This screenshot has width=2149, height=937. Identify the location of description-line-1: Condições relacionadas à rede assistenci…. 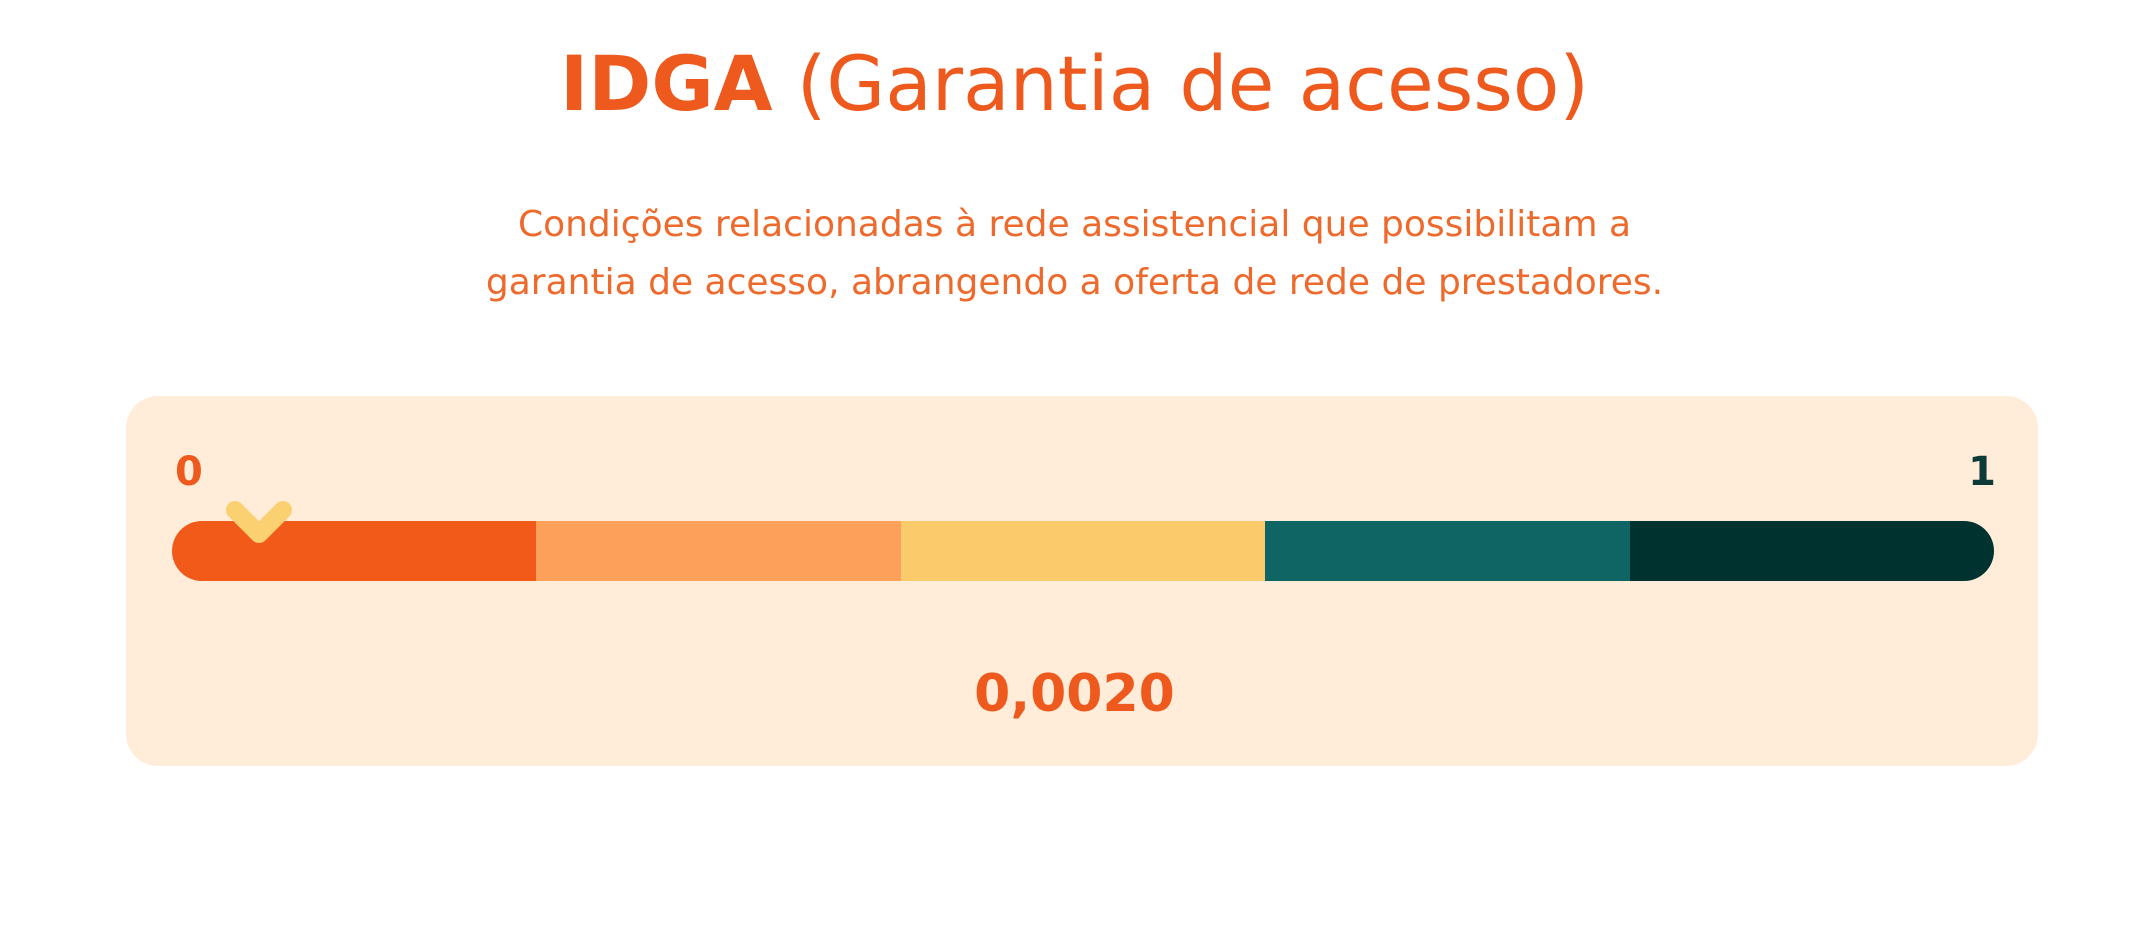
(1074, 224).